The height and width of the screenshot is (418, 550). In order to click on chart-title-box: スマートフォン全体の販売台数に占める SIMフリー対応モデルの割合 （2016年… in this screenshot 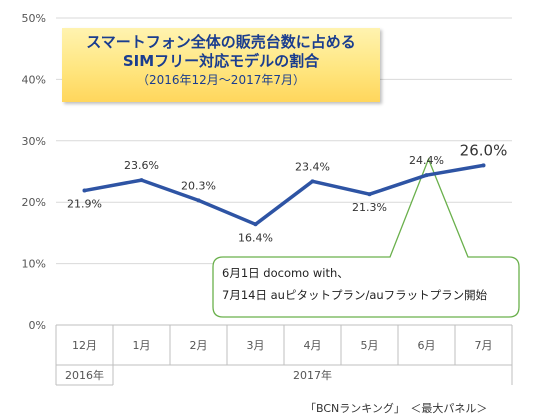, I will do `click(221, 65)`.